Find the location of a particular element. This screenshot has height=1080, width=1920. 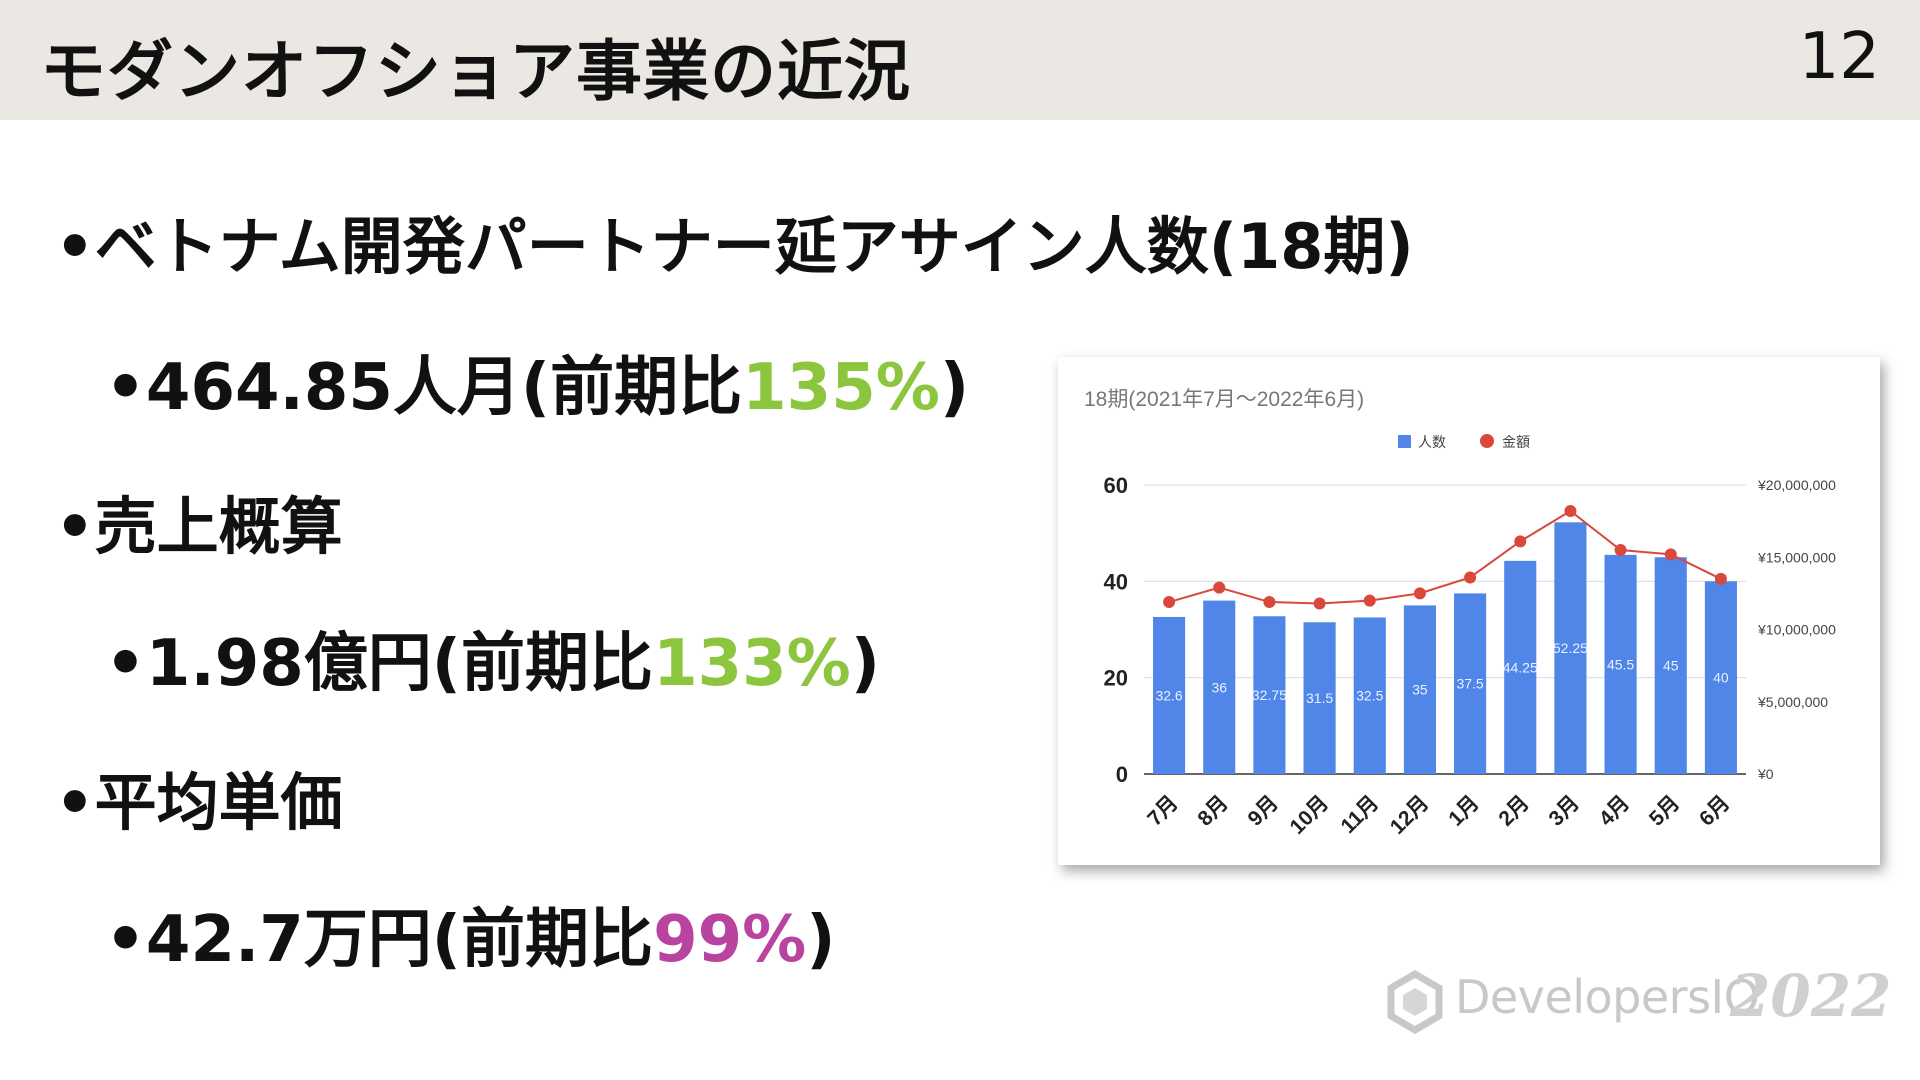

decline-rate: 99% is located at coordinates (730, 940).